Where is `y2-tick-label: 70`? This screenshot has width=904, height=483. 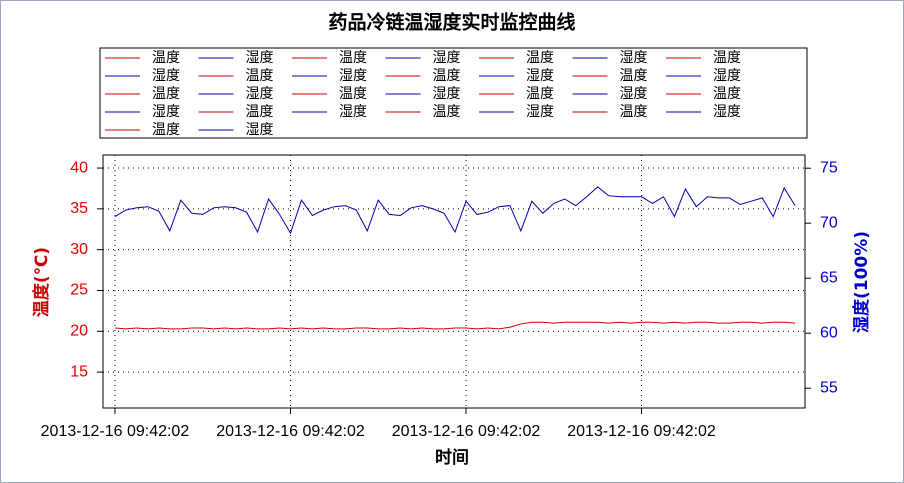
y2-tick-label: 70 is located at coordinates (829, 222).